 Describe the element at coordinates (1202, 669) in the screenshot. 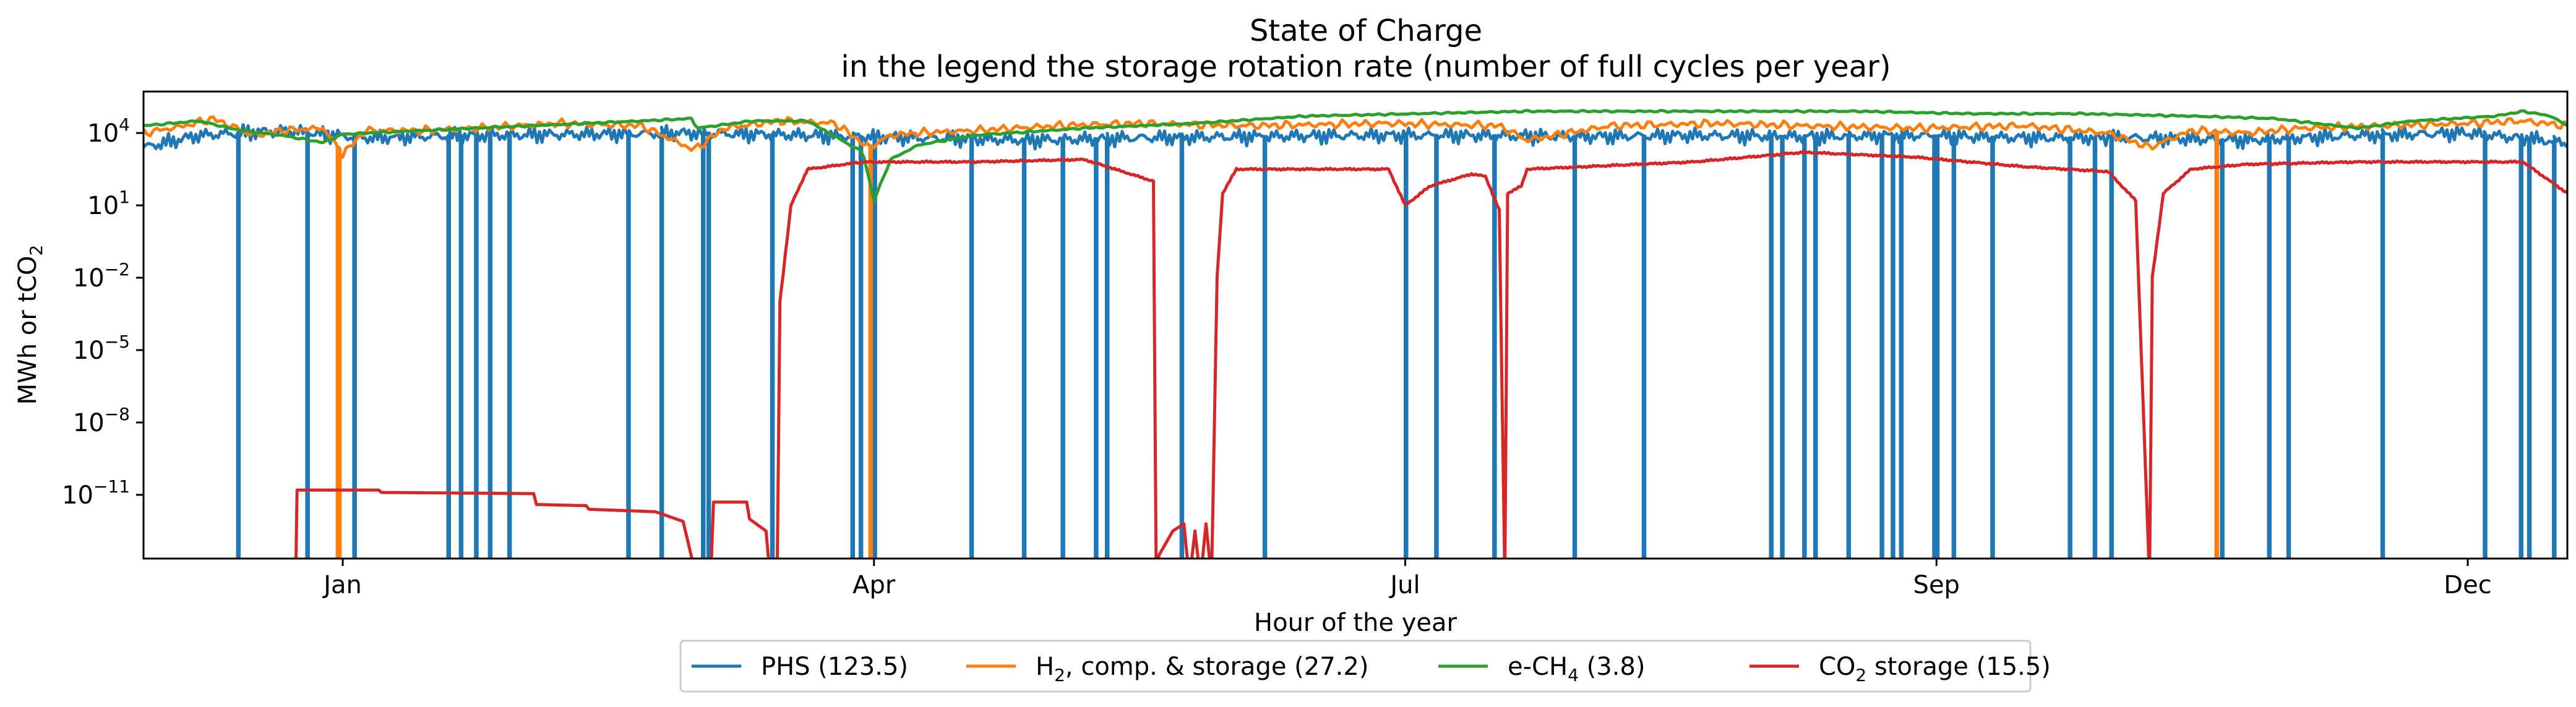

I see `legend-label: H2, comp. & storage (27.2)` at that location.